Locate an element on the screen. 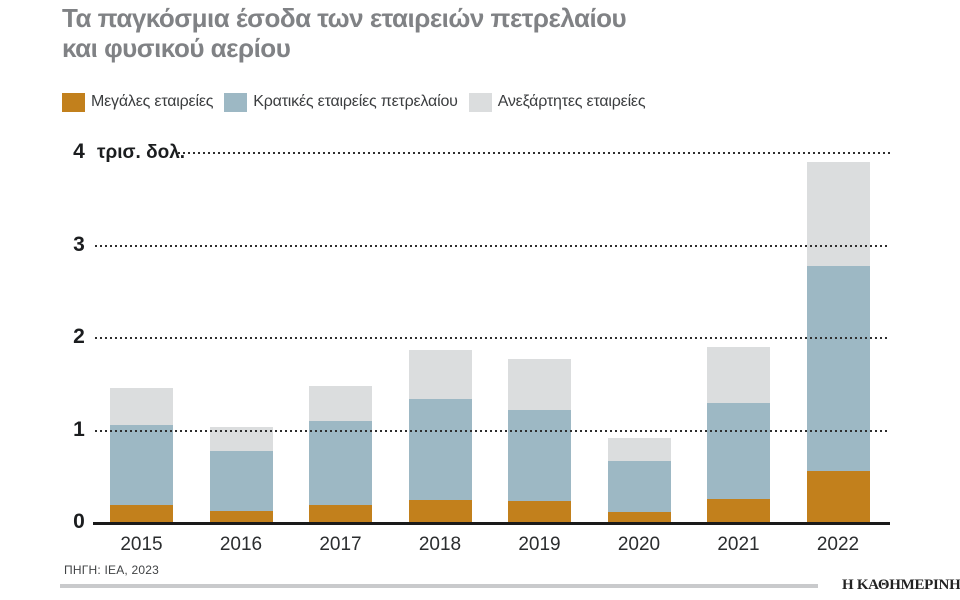 Image resolution: width=960 pixels, height=600 pixels. x-axis-label-2018: 2018 is located at coordinates (440, 544).